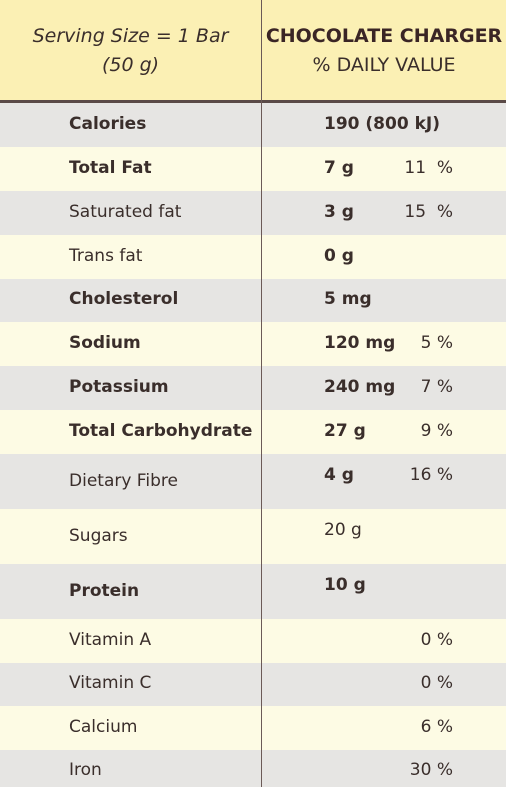 The height and width of the screenshot is (787, 506). What do you see at coordinates (345, 585) in the screenshot?
I see `nutrient-amount: 10 g` at bounding box center [345, 585].